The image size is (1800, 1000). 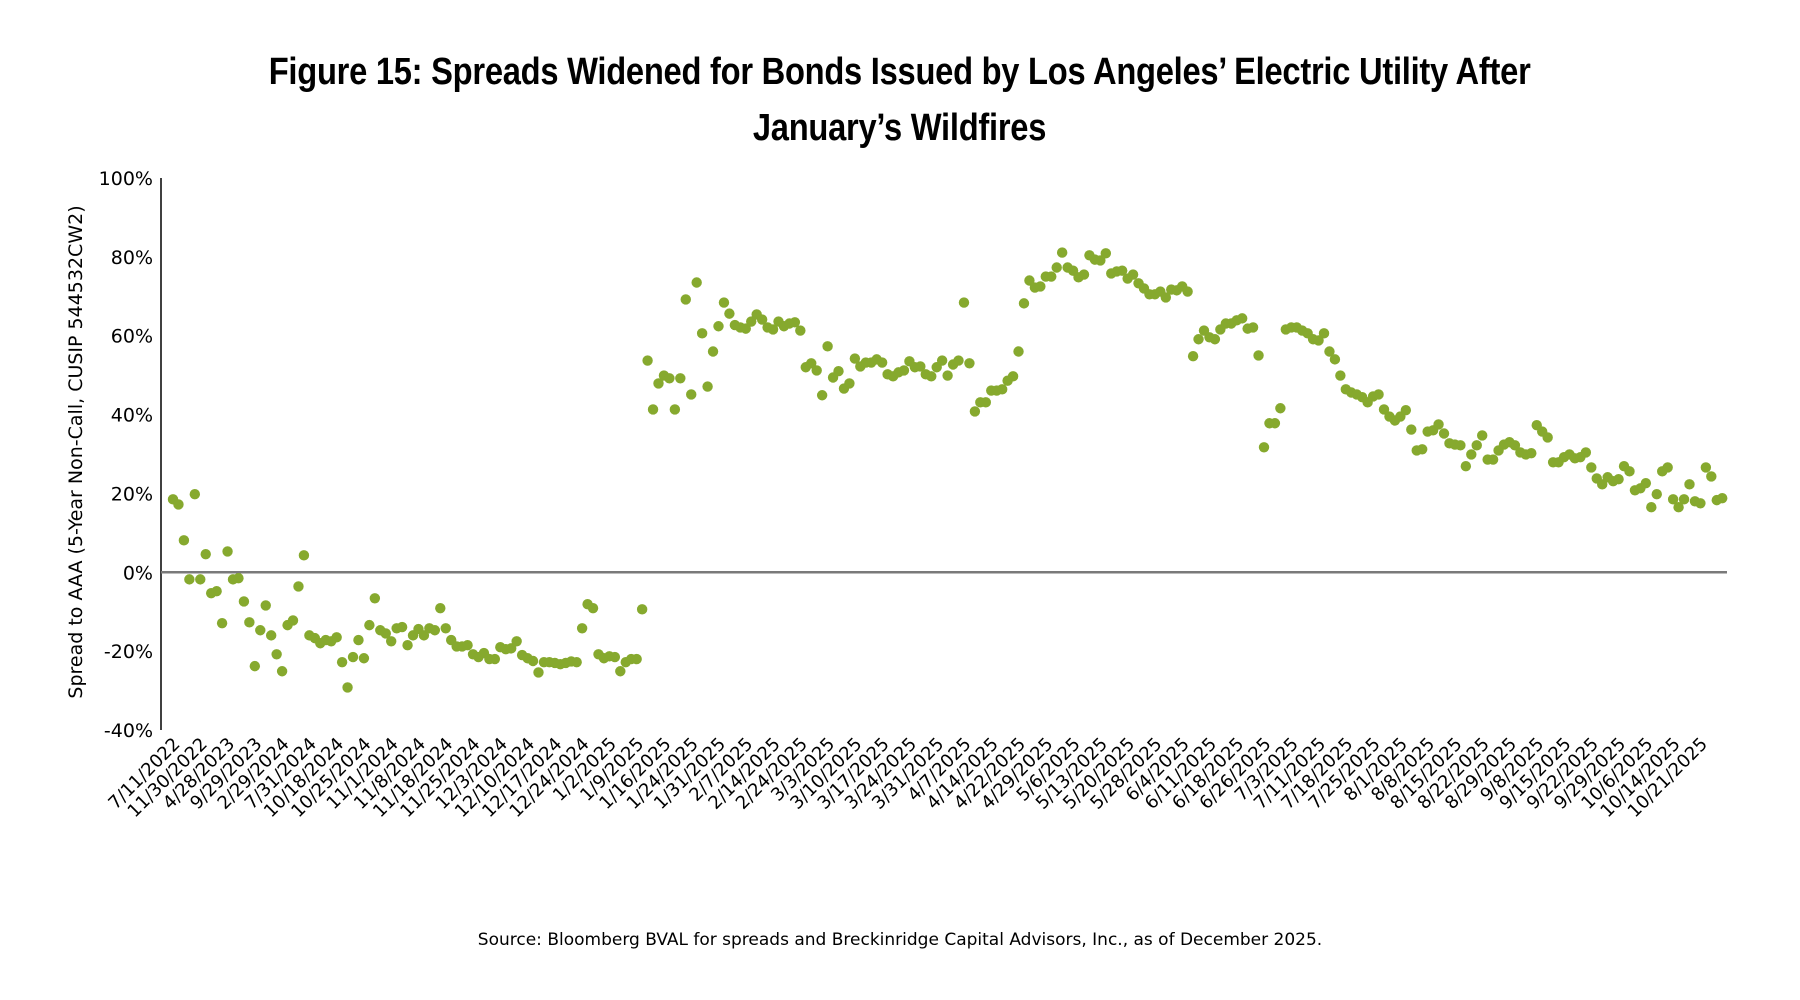 What do you see at coordinates (126, 455) in the screenshot?
I see `y-axis-ticks: -40% -20% 0% 20% 40% 60% 80% 100%` at bounding box center [126, 455].